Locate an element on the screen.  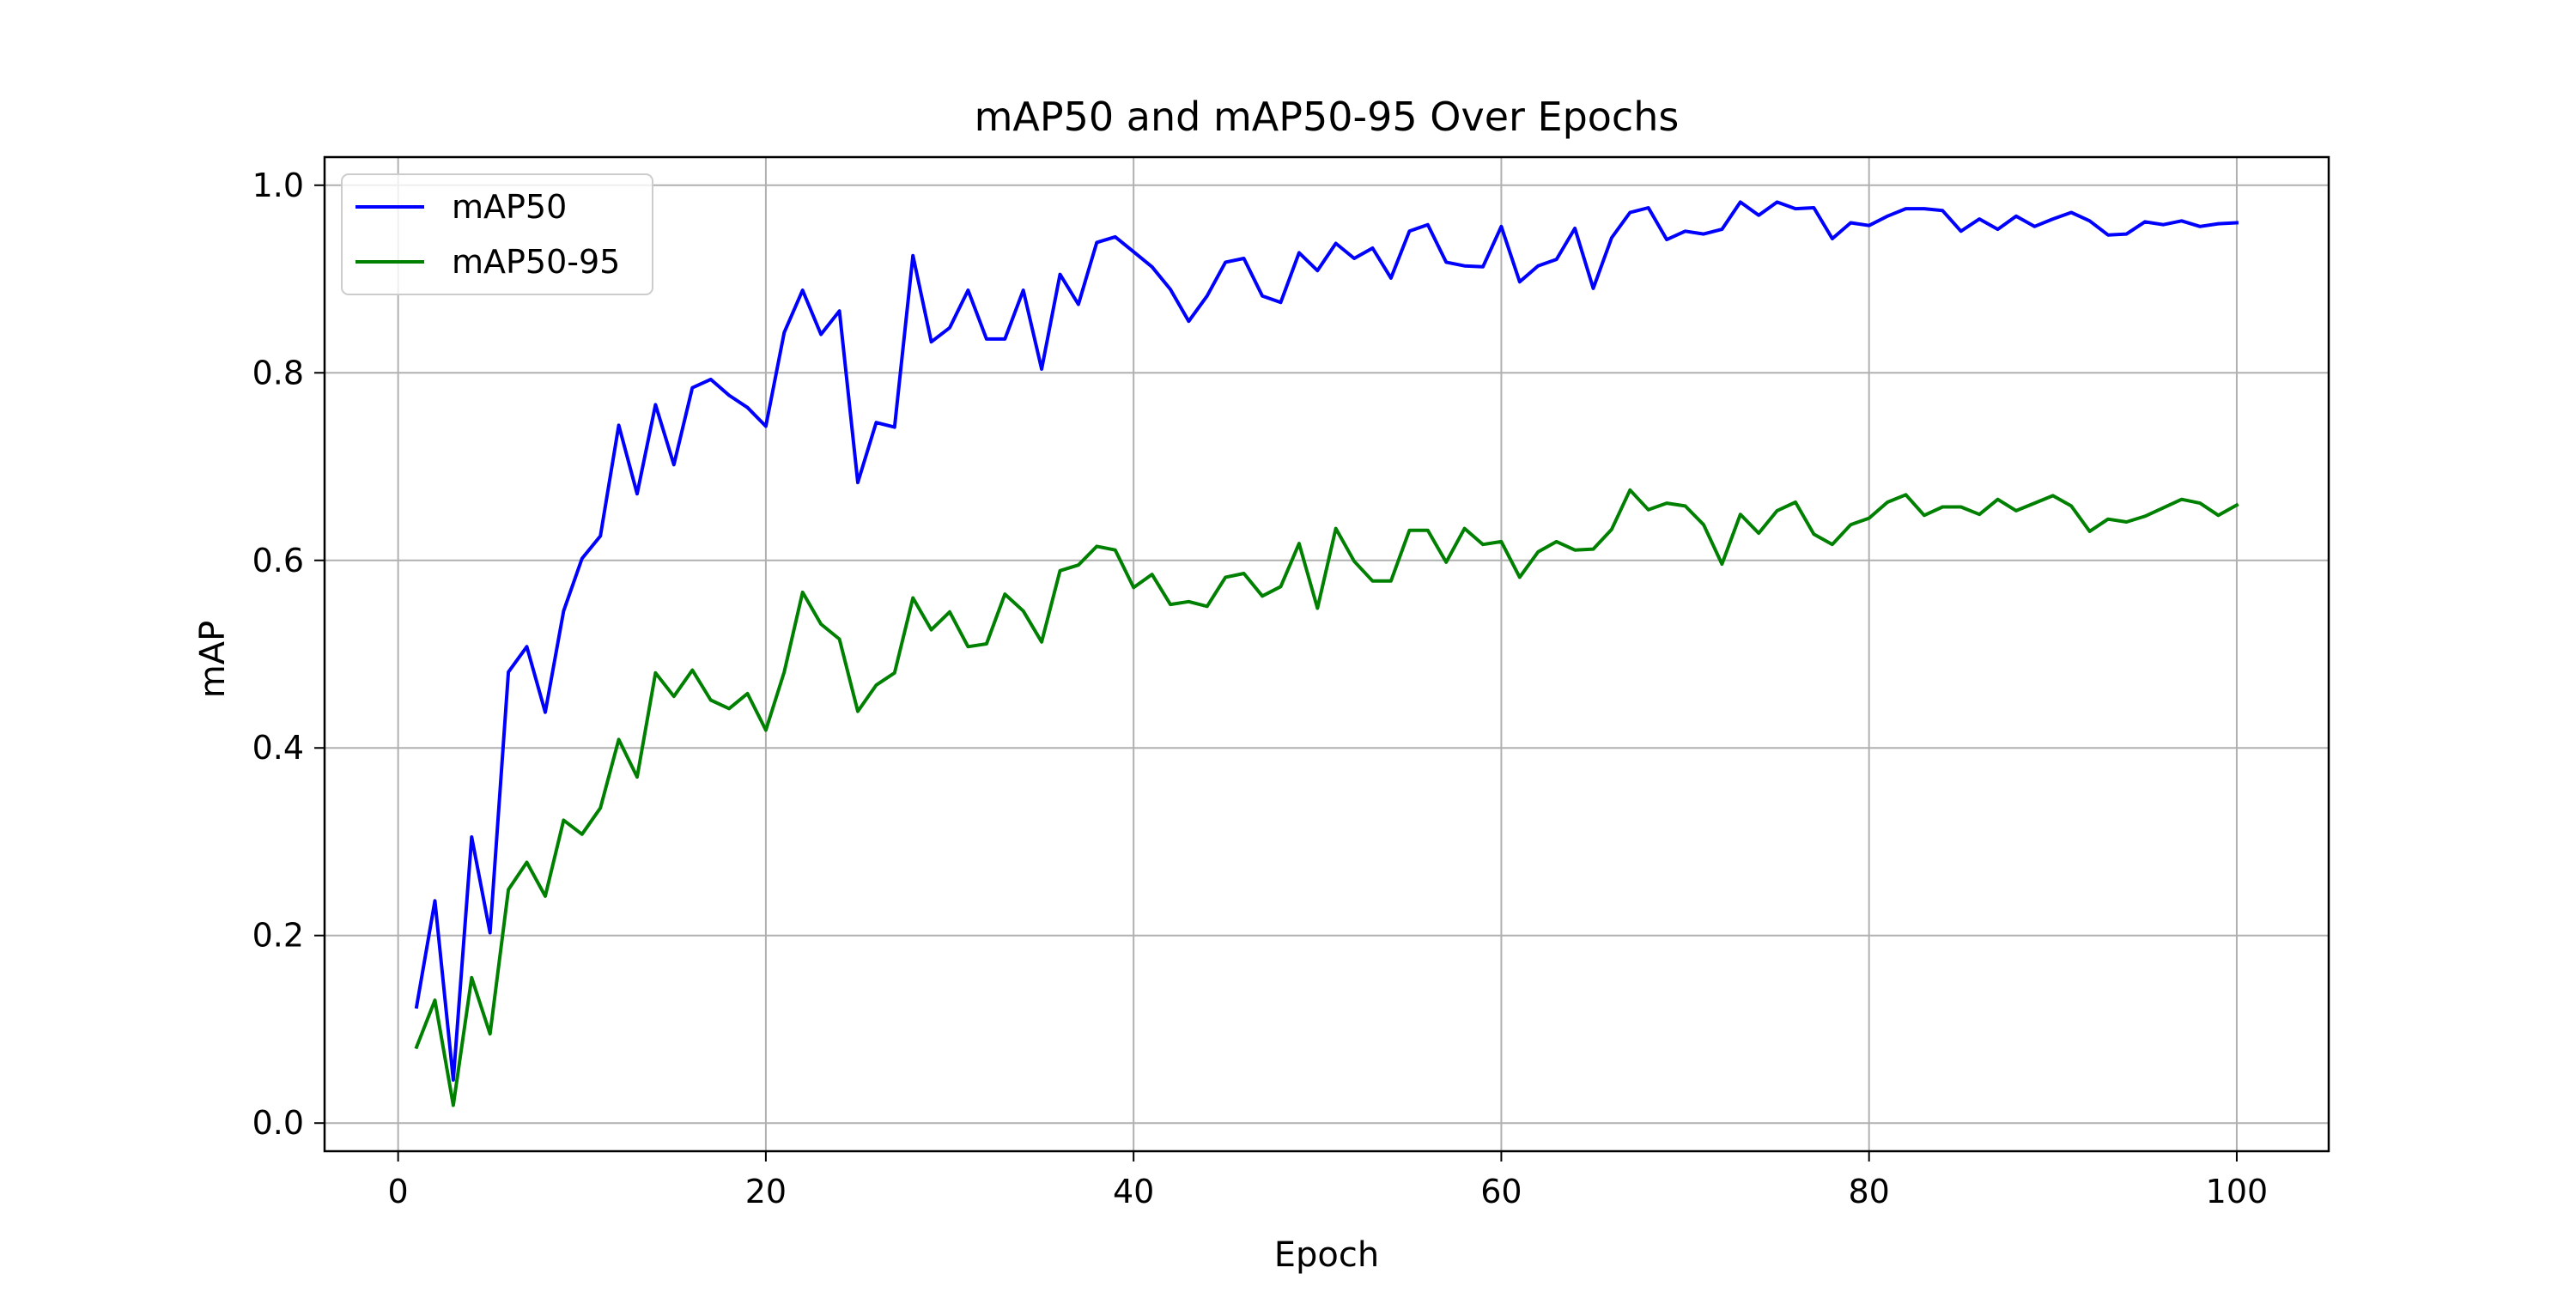
y-axis-label: mAP is located at coordinates (213, 659).